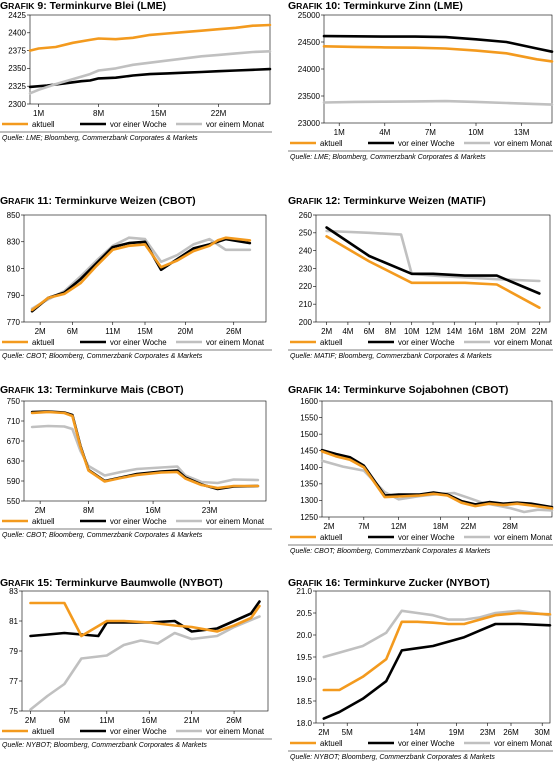 The image size is (557, 761). What do you see at coordinates (219, 113) in the screenshot?
I see `x-tick-label: 22M` at bounding box center [219, 113].